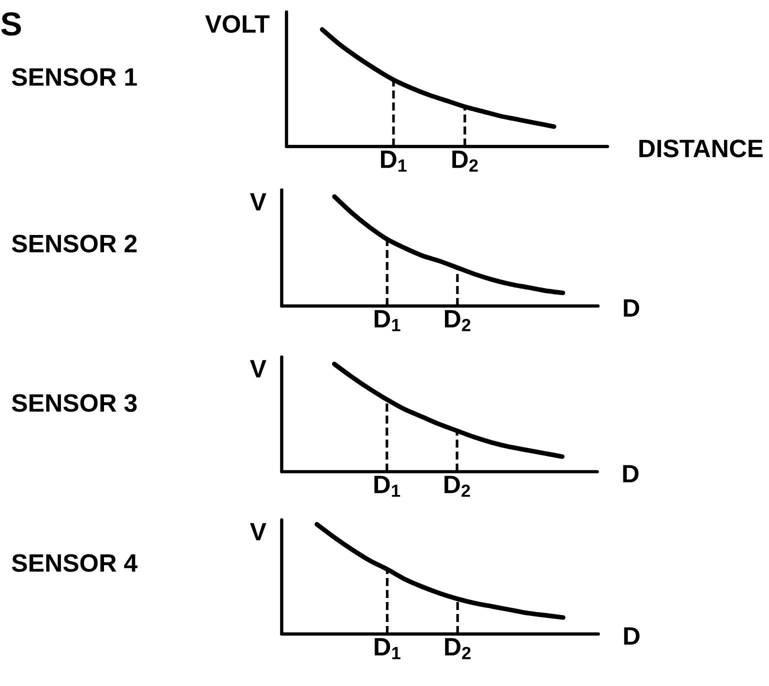 The width and height of the screenshot is (769, 686). I want to click on text: SENSOR 2, so click(74, 243).